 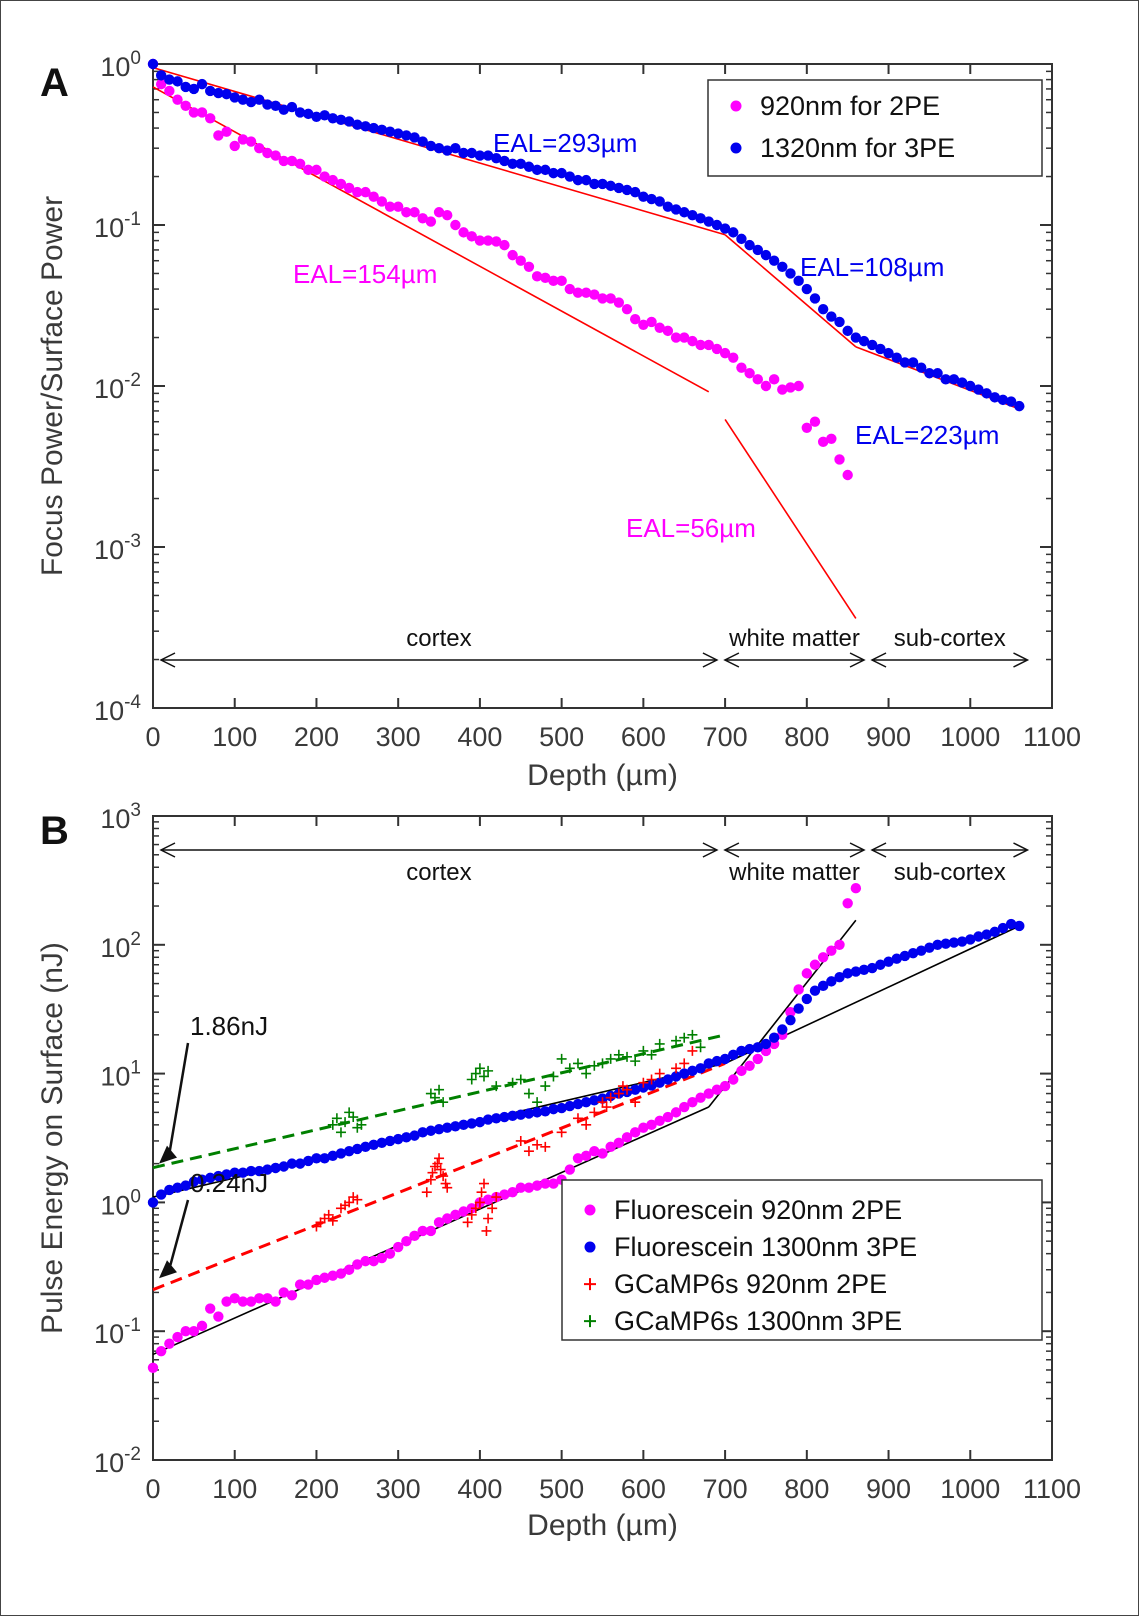 What do you see at coordinates (850, 106) in the screenshot?
I see `legend-entry: 920nm for 2PE` at bounding box center [850, 106].